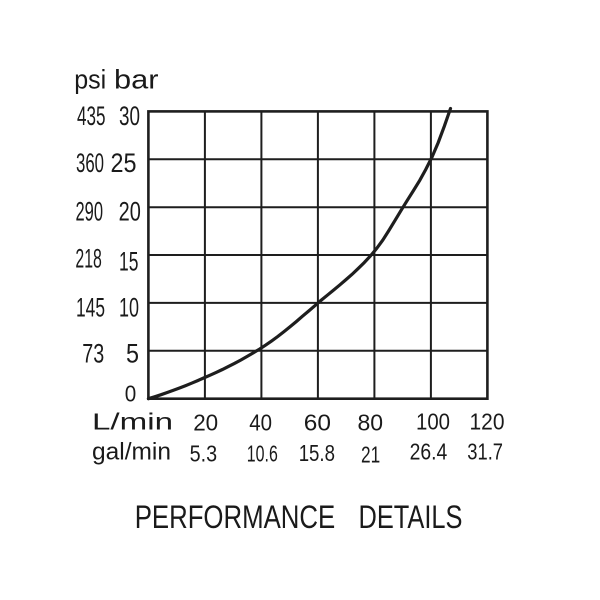 The image size is (600, 600). I want to click on svg-text: DETAILS, so click(411, 517).